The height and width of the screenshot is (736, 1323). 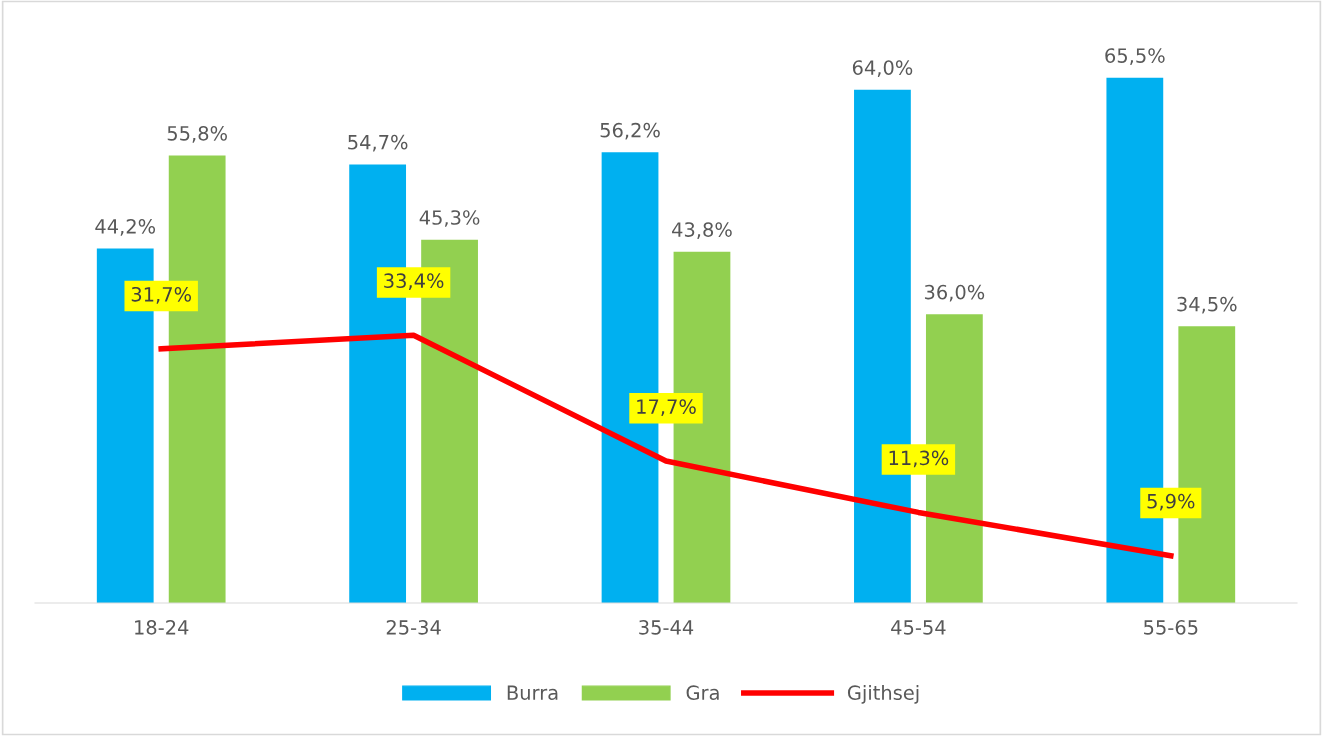 What do you see at coordinates (1171, 502) in the screenshot?
I see `data-label: 5,9%` at bounding box center [1171, 502].